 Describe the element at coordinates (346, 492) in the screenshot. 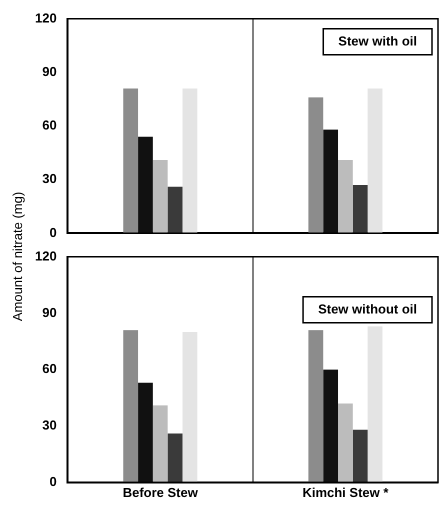

I see `x-tick-label: Kimchi Stew *` at that location.